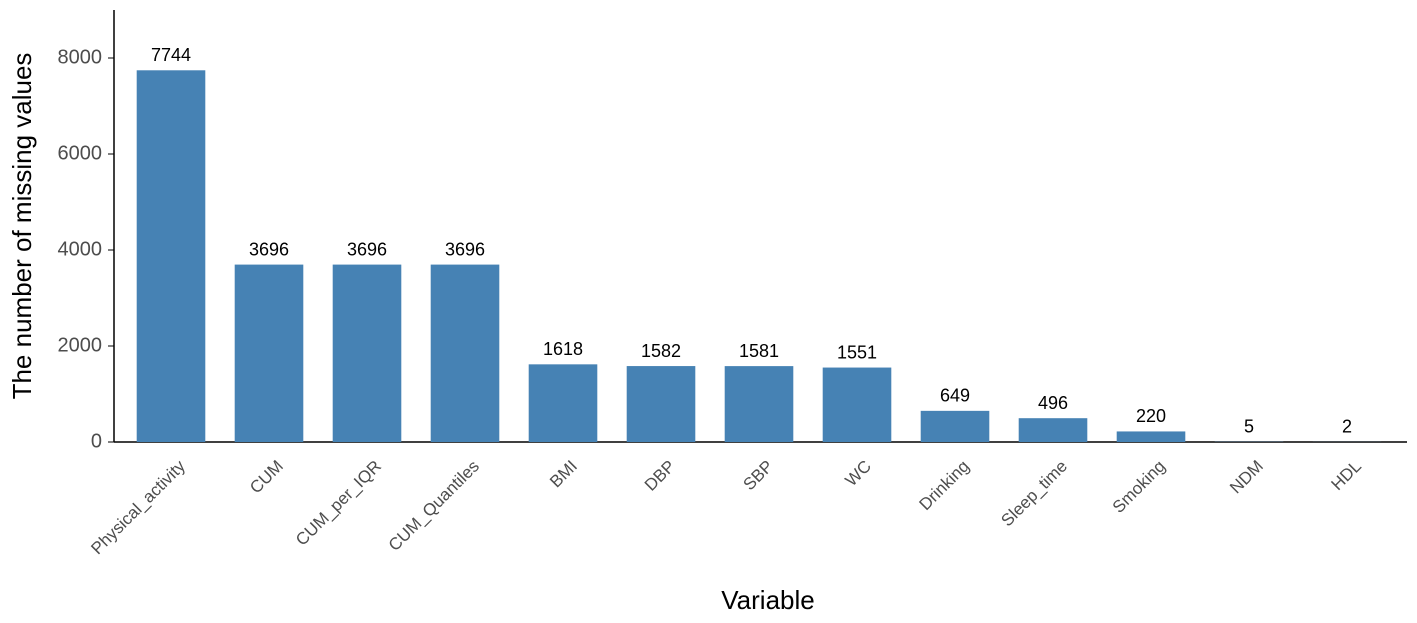  I want to click on x-tick-label: BMI, so click(563, 474).